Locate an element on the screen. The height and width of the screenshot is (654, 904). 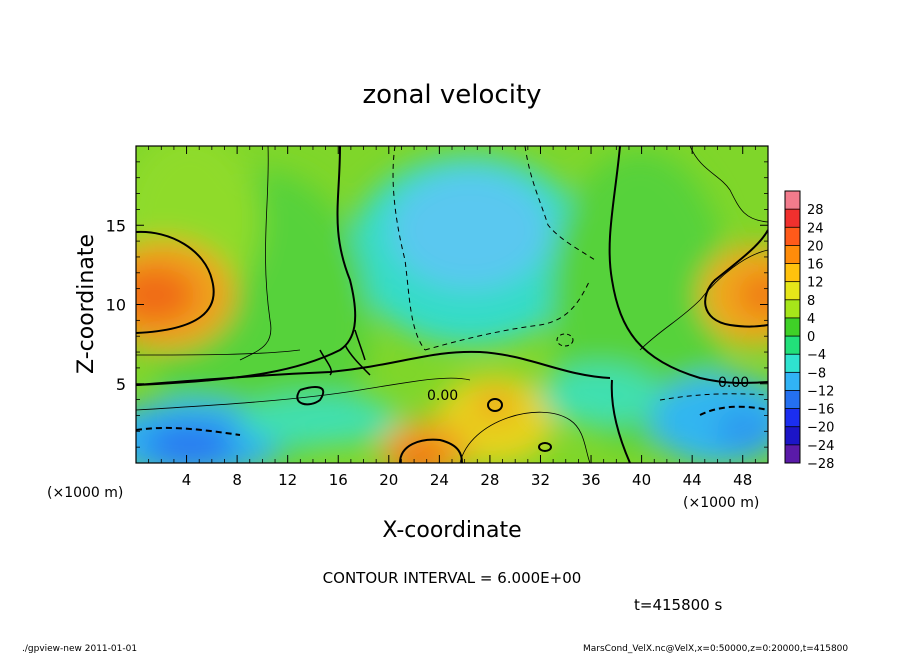
y-tick-label: 15 is located at coordinates (116, 225).